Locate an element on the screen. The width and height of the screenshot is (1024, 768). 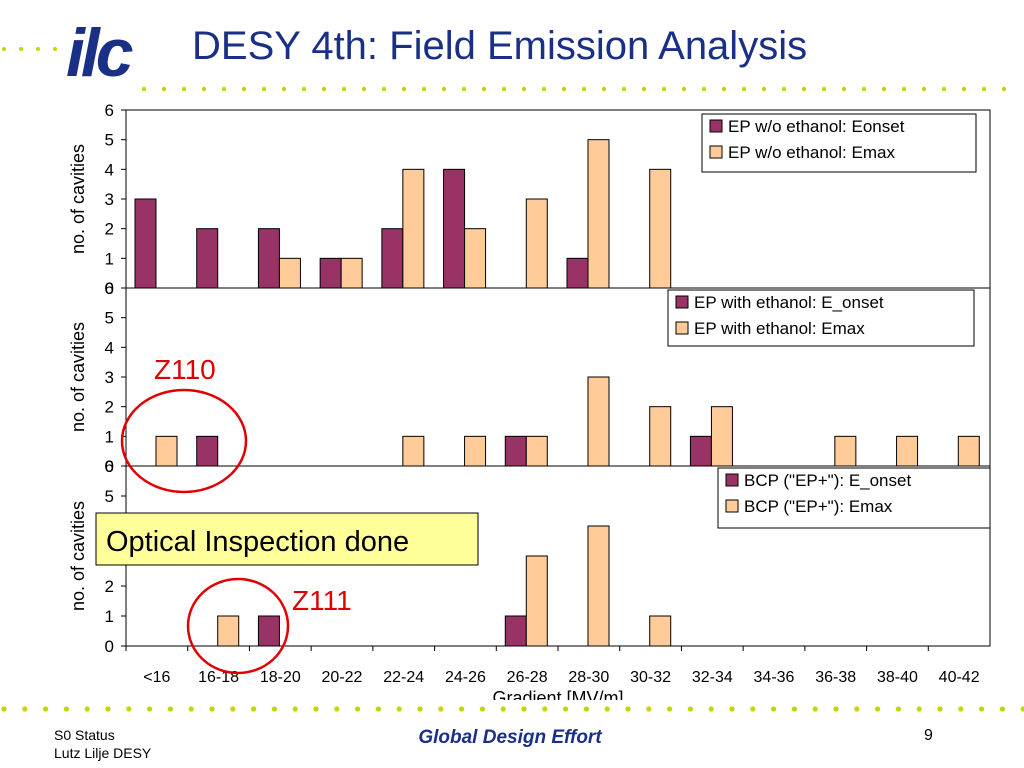
legend-label: EP w/o ethanol: Emax is located at coordinates (811, 152).